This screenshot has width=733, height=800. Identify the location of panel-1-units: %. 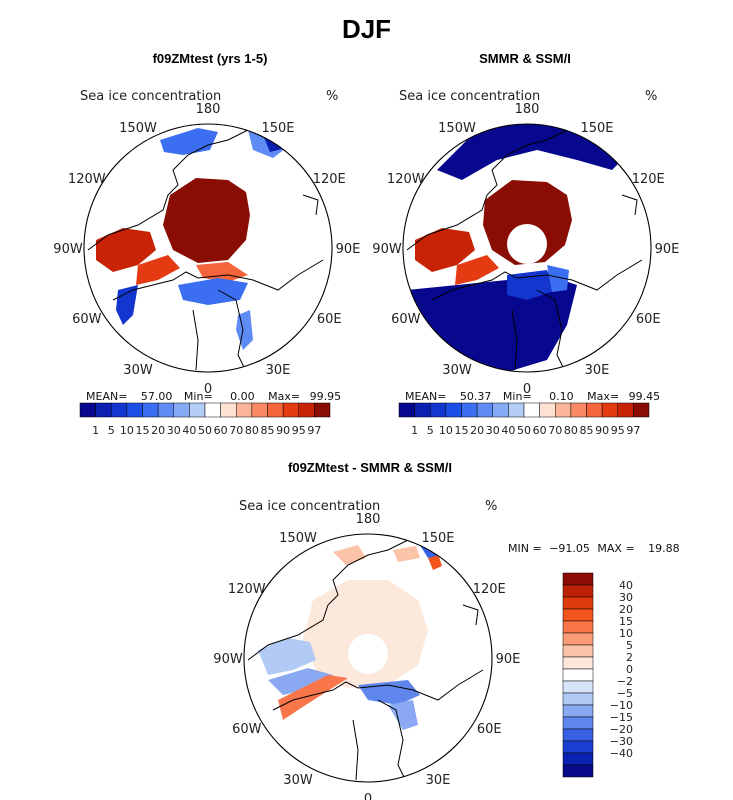
(332, 96).